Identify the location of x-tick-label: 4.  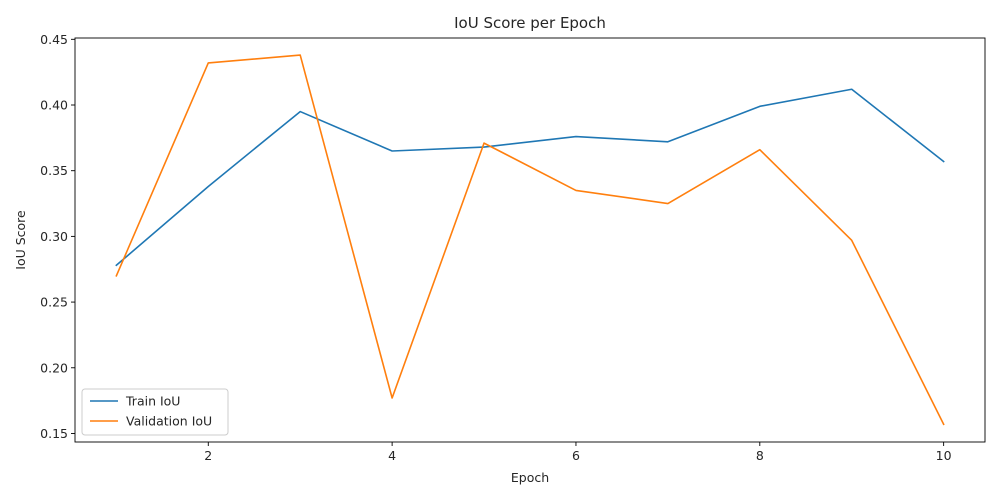
(392, 455).